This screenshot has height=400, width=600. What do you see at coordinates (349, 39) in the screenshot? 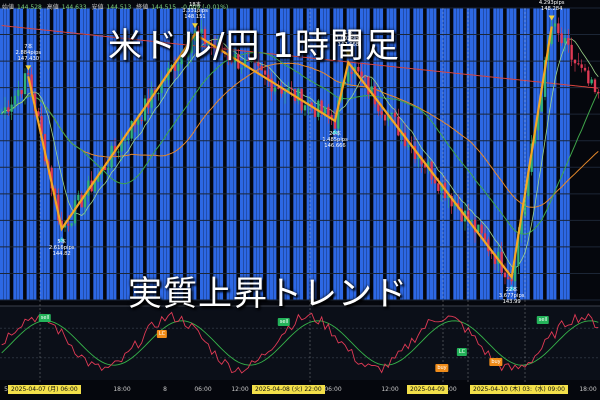
I see `swing-annotation: 1本 1.002pips 147.668` at bounding box center [349, 39].